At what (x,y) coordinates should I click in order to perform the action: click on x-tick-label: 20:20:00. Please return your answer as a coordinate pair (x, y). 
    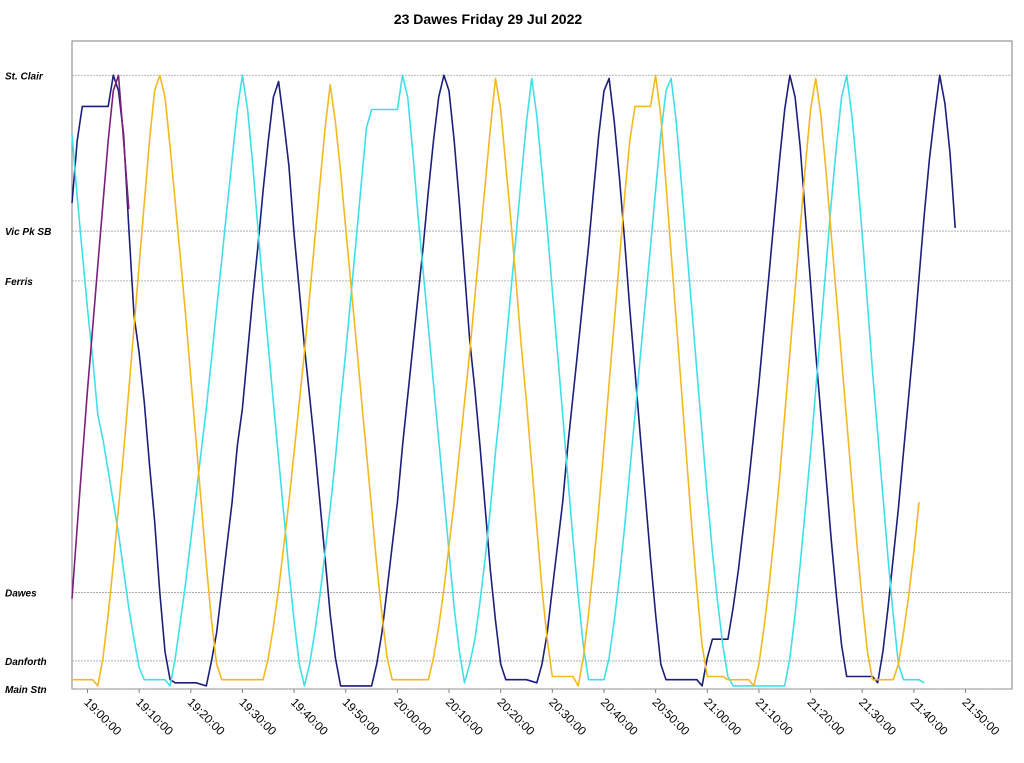
    Looking at the image, I should click on (516, 716).